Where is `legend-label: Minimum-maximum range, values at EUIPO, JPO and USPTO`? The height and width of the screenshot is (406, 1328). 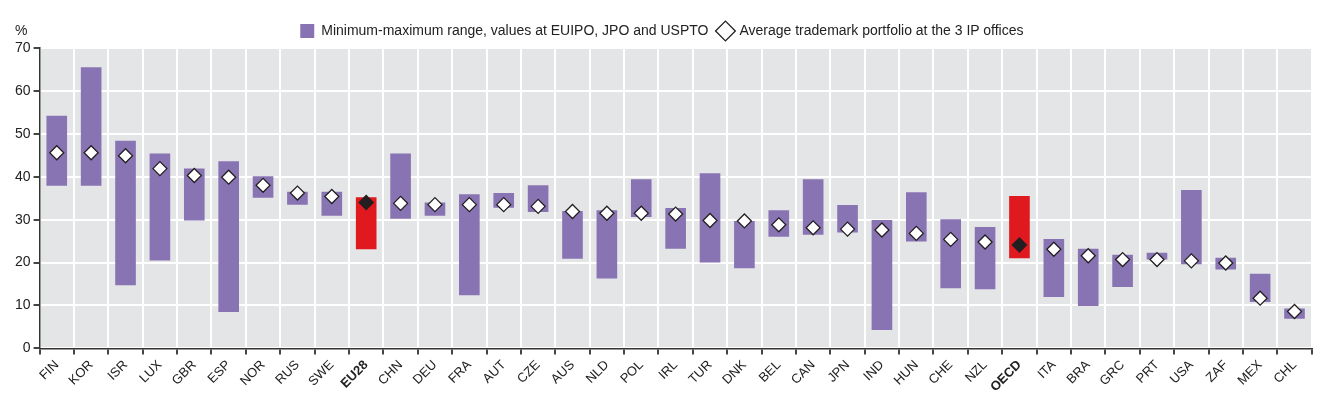
legend-label: Minimum-maximum range, values at EUIPO, JPO and USPTO is located at coordinates (515, 29).